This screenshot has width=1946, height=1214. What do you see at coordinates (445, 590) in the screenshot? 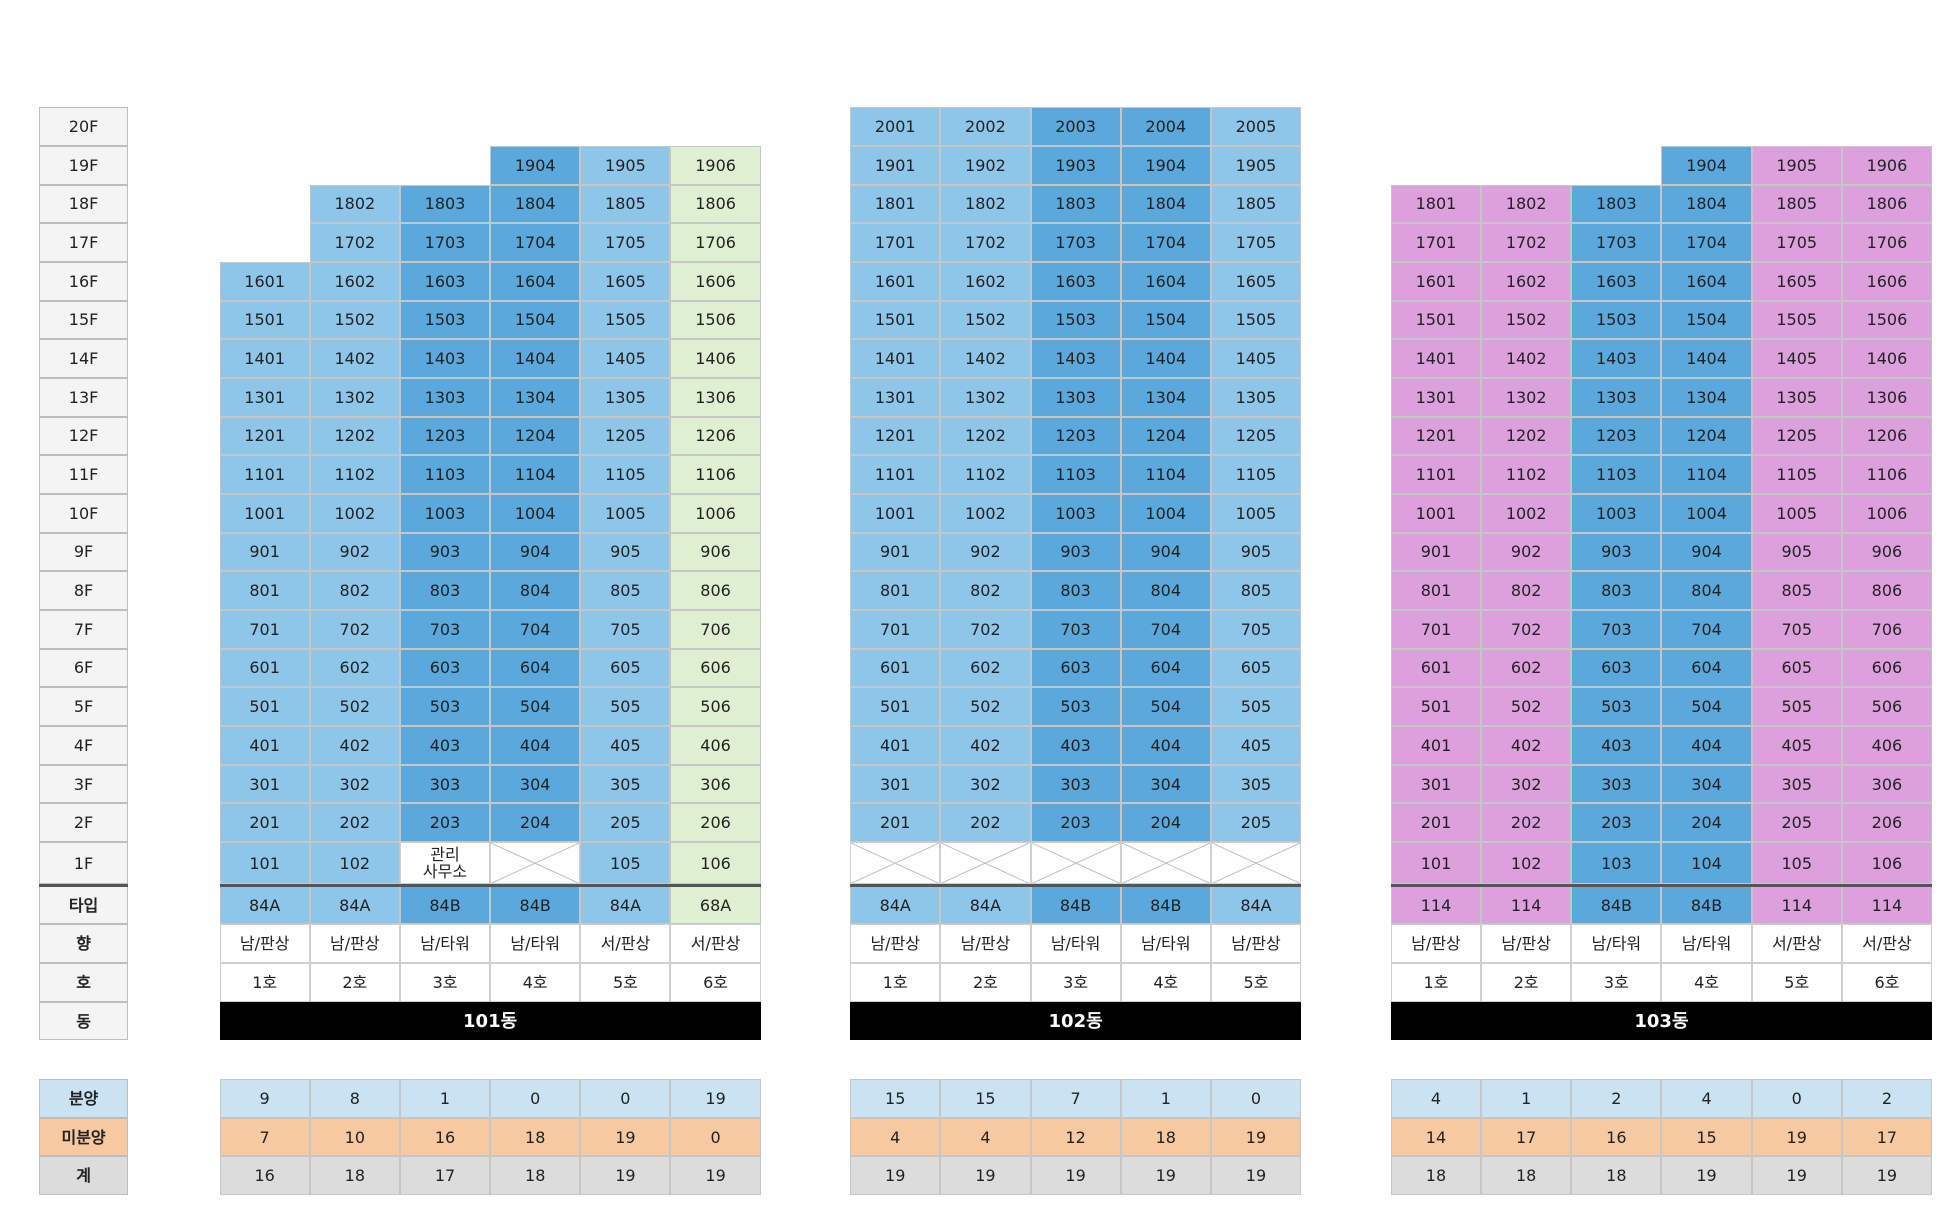
I see `unit-cell: 803` at bounding box center [445, 590].